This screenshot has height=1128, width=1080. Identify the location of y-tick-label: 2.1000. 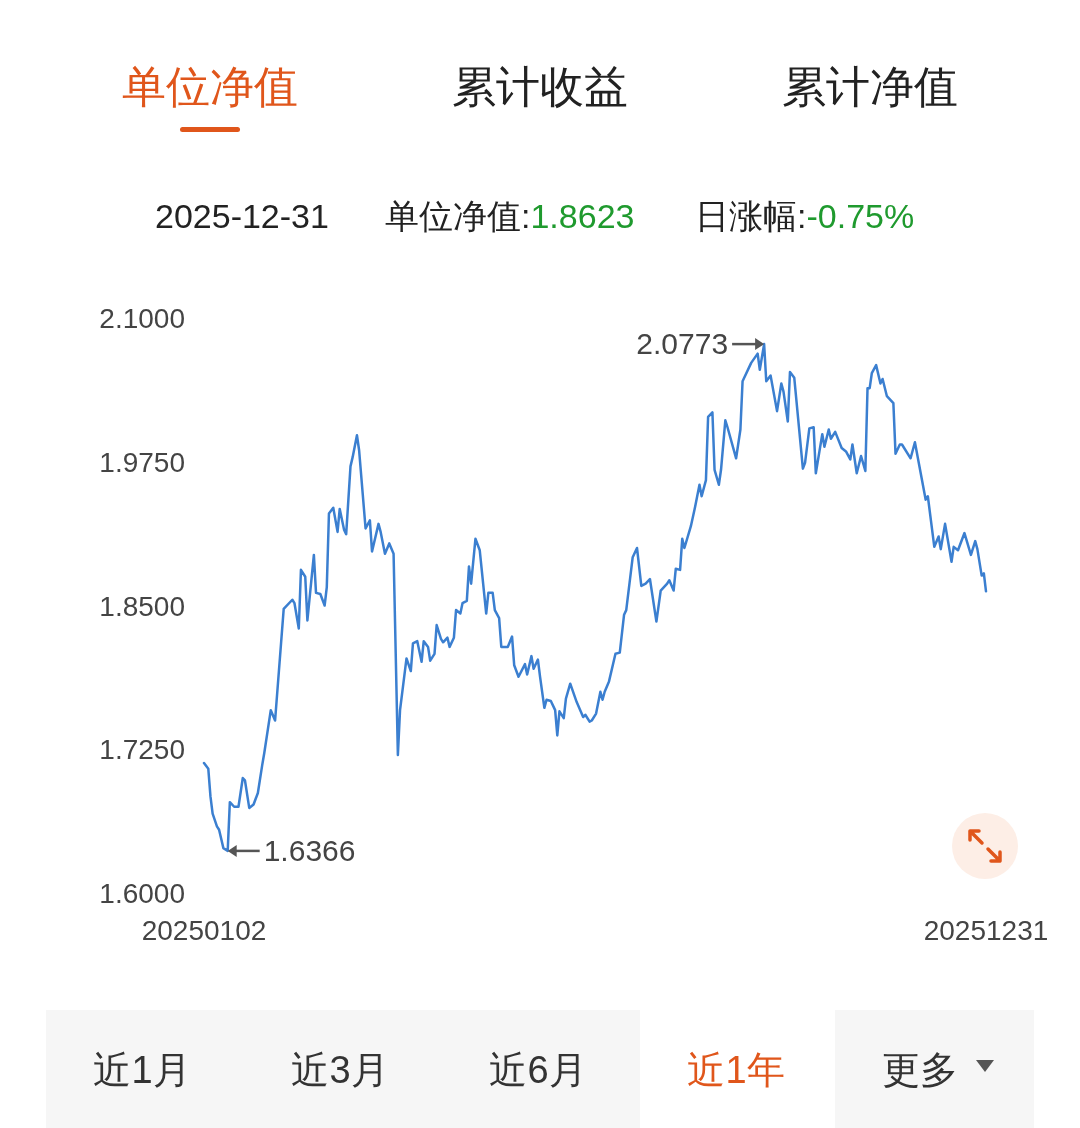
(142, 318).